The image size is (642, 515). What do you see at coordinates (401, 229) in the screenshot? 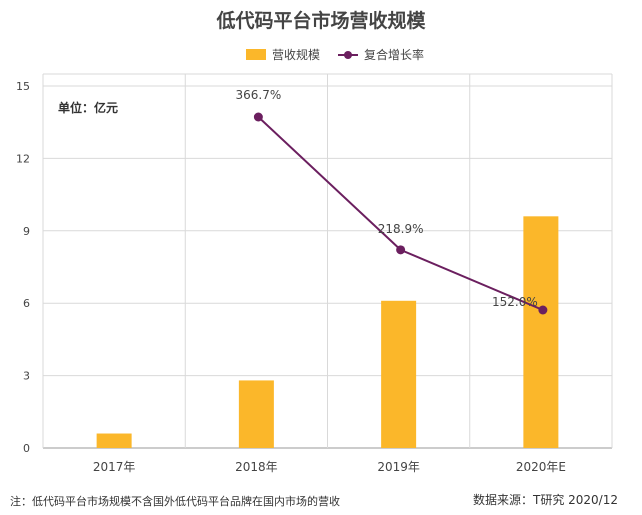
I see `growth-data-label: 218.9%` at bounding box center [401, 229].